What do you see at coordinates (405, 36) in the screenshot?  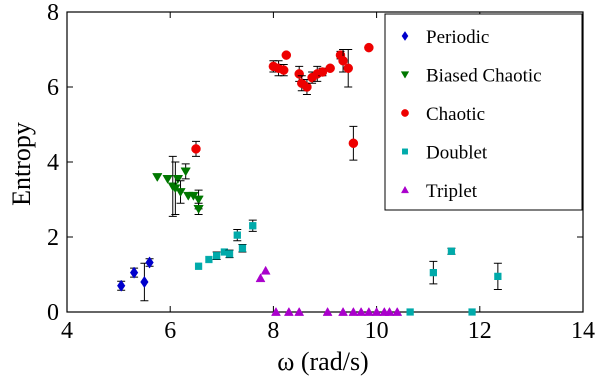 I see `legend-marker-periodic` at bounding box center [405, 36].